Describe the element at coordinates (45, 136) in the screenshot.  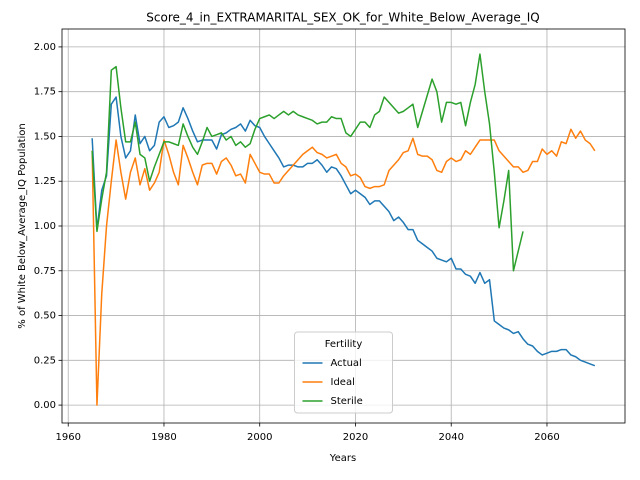
I see `y-tick-label: 1.50` at that location.